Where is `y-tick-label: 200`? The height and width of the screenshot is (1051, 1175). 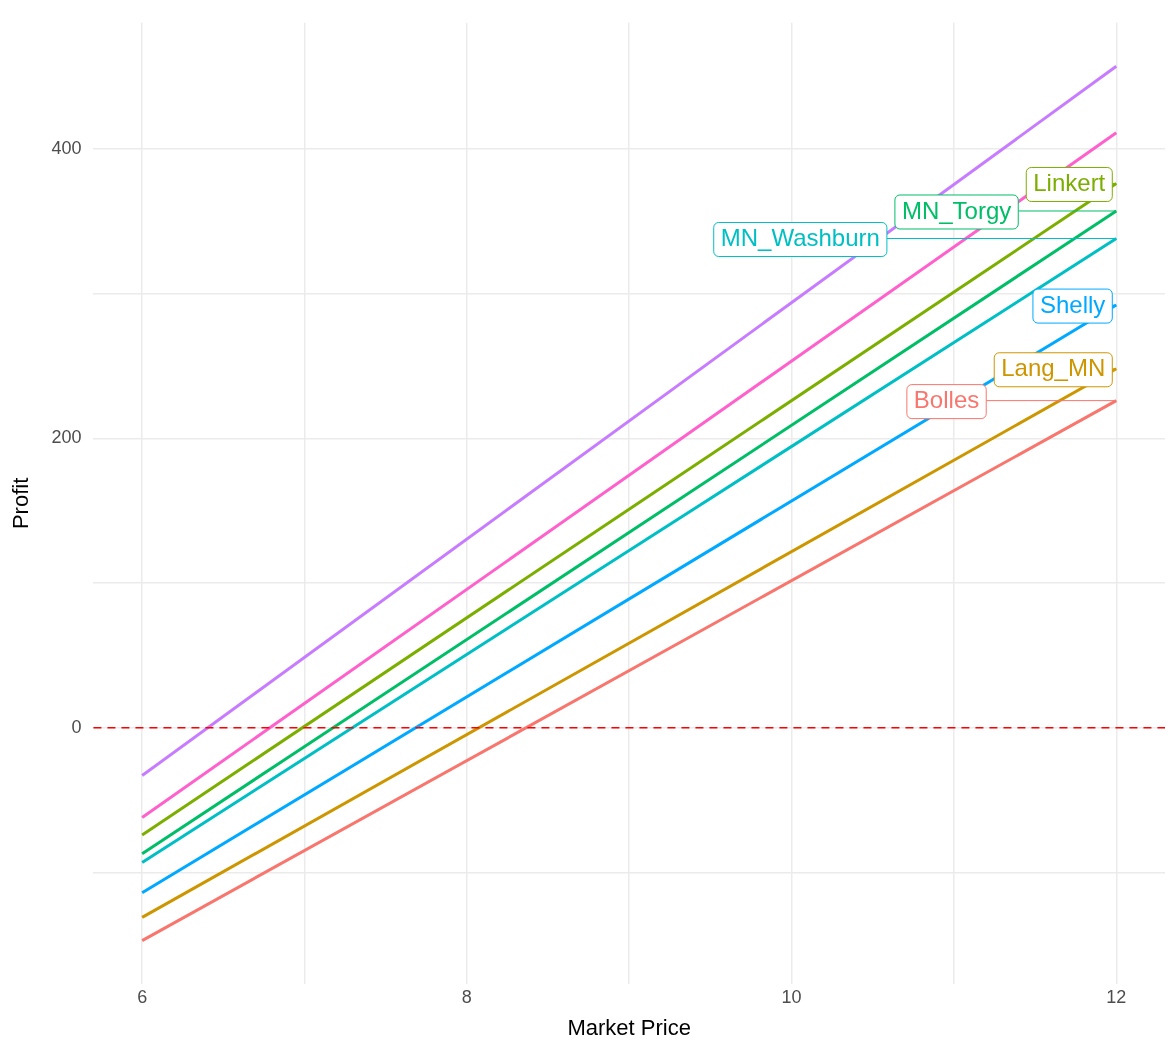 y-tick-label: 200 is located at coordinates (66, 437).